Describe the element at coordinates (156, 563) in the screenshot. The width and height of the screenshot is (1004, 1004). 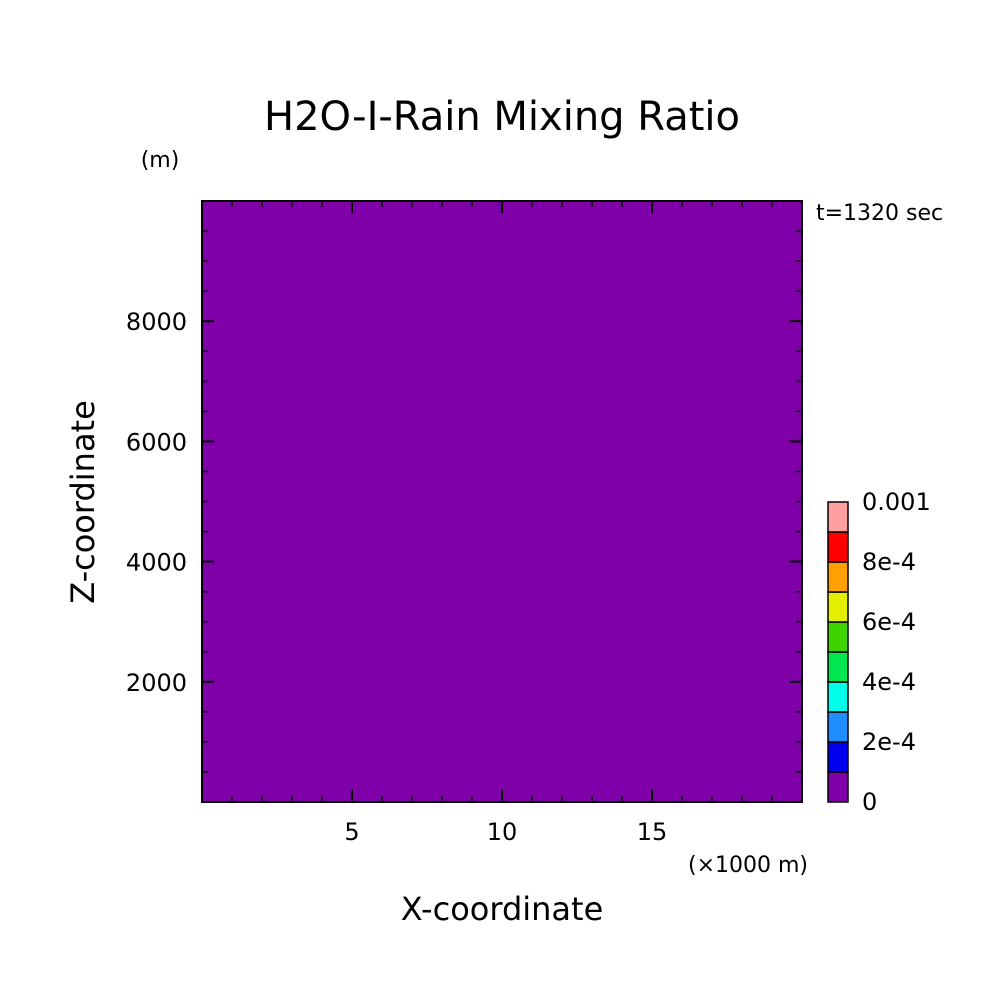
I see `y-tick-label: 4000` at that location.